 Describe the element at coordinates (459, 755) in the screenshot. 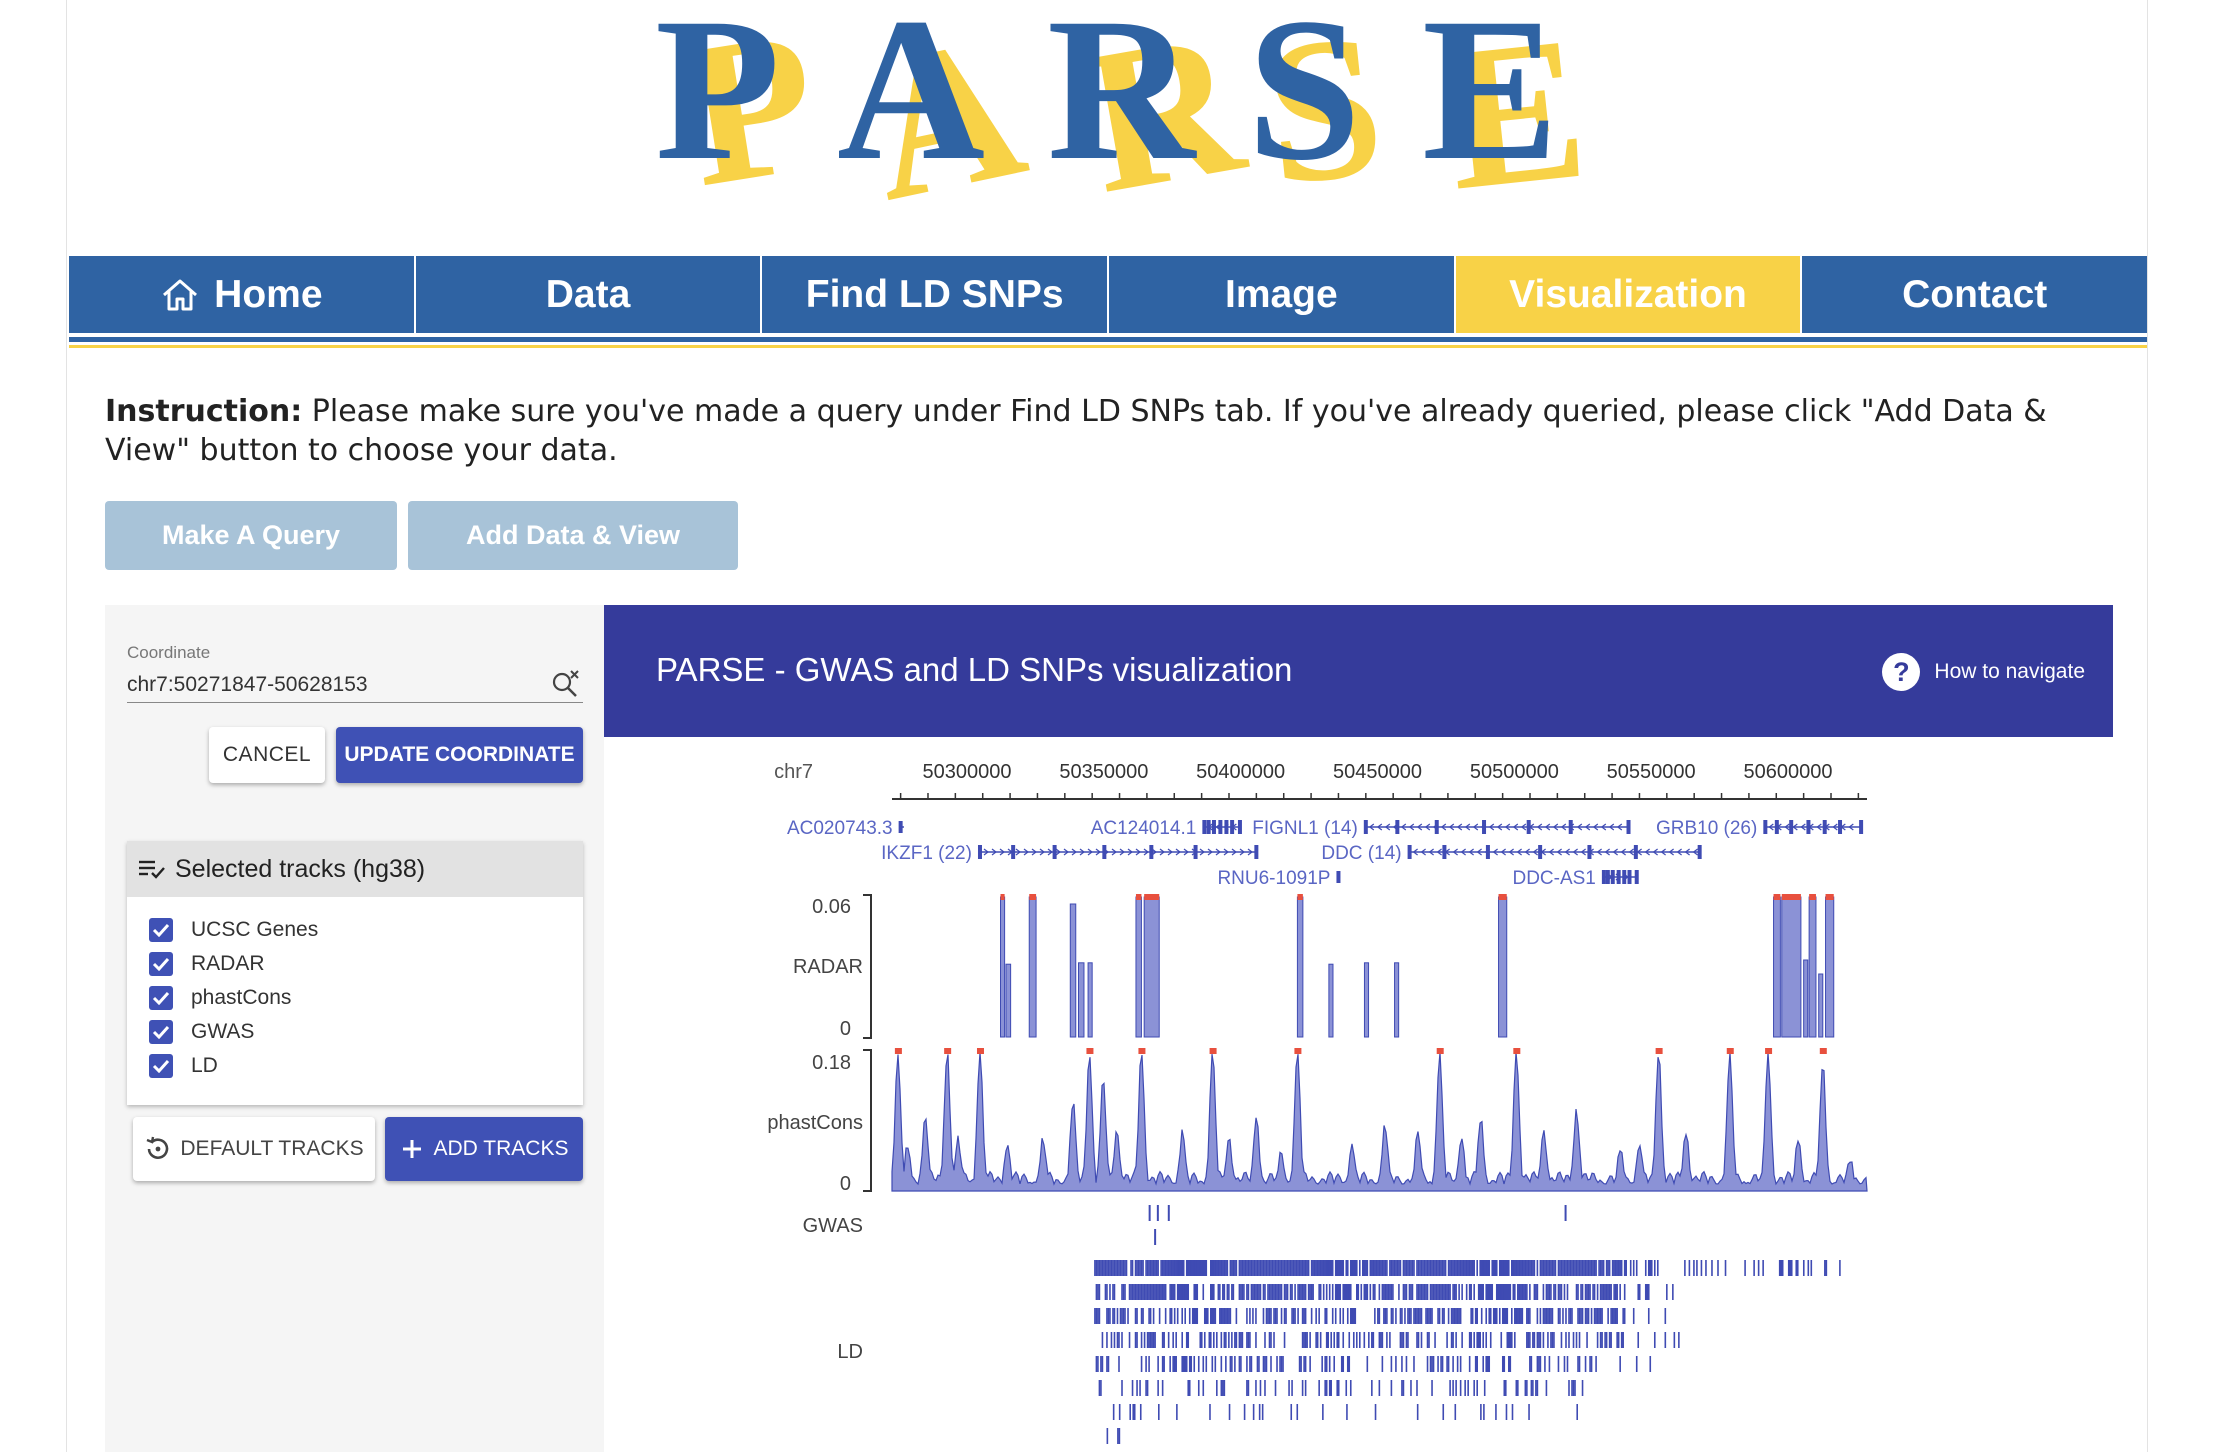

I see `update-coordinate-button: UPDATE COORDINATE` at that location.